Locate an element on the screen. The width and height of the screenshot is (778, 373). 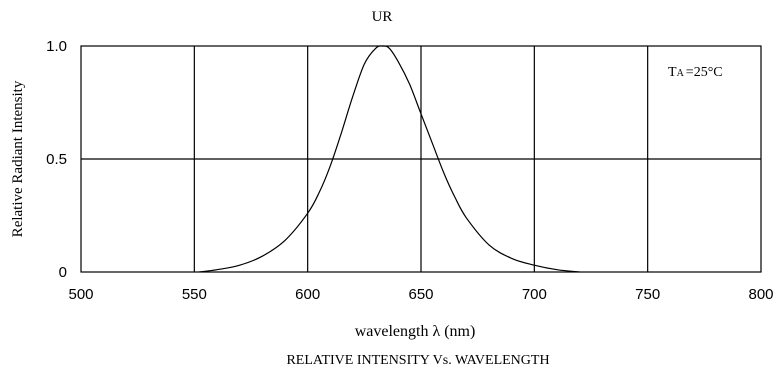
x-tick-label: 800 is located at coordinates (760, 294).